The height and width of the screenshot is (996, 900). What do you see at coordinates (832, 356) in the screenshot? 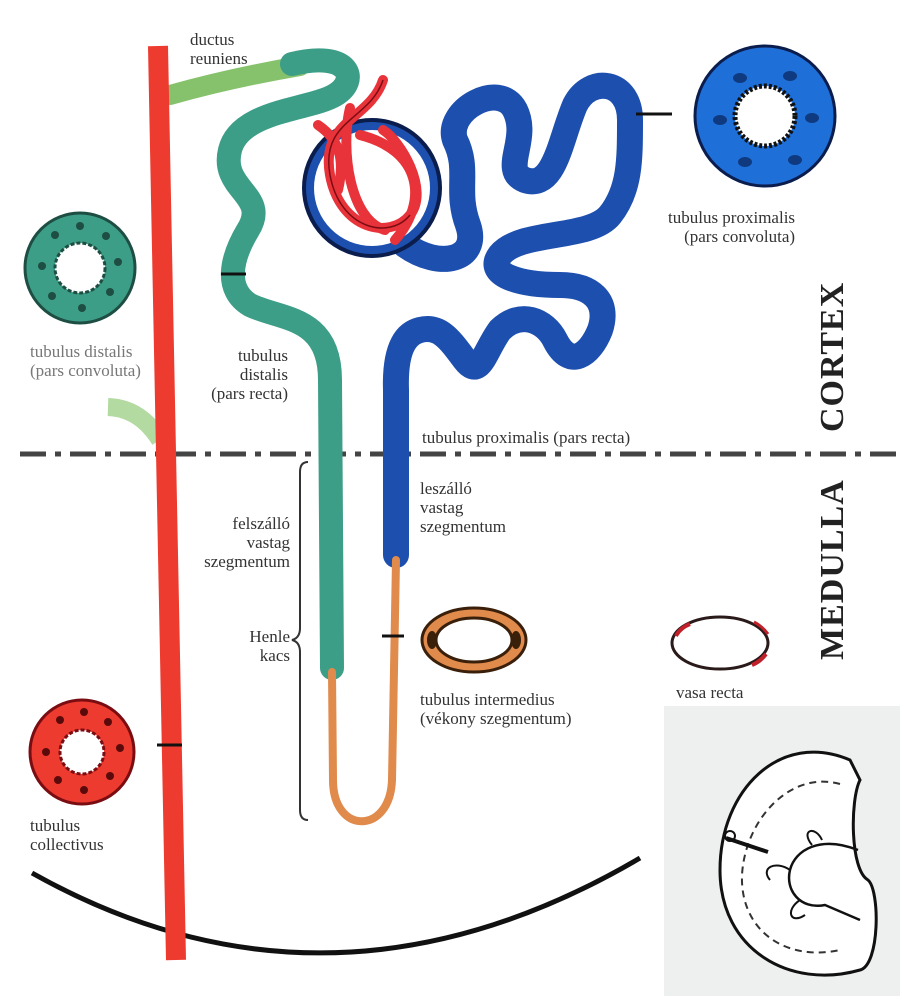
I see `zone-label-cortex: CORTEX` at bounding box center [832, 356].